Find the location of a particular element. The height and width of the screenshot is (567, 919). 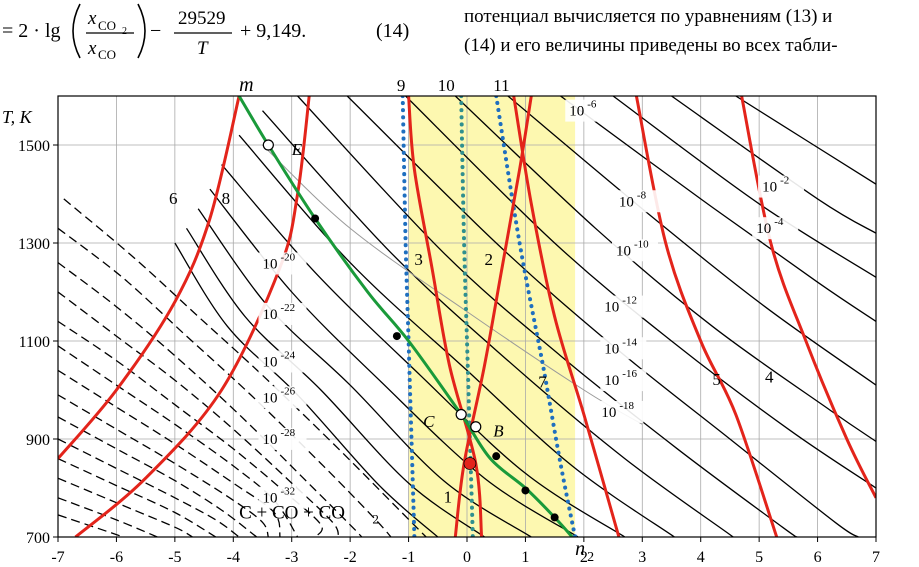

equation-tail: + 9,149. is located at coordinates (273, 31).